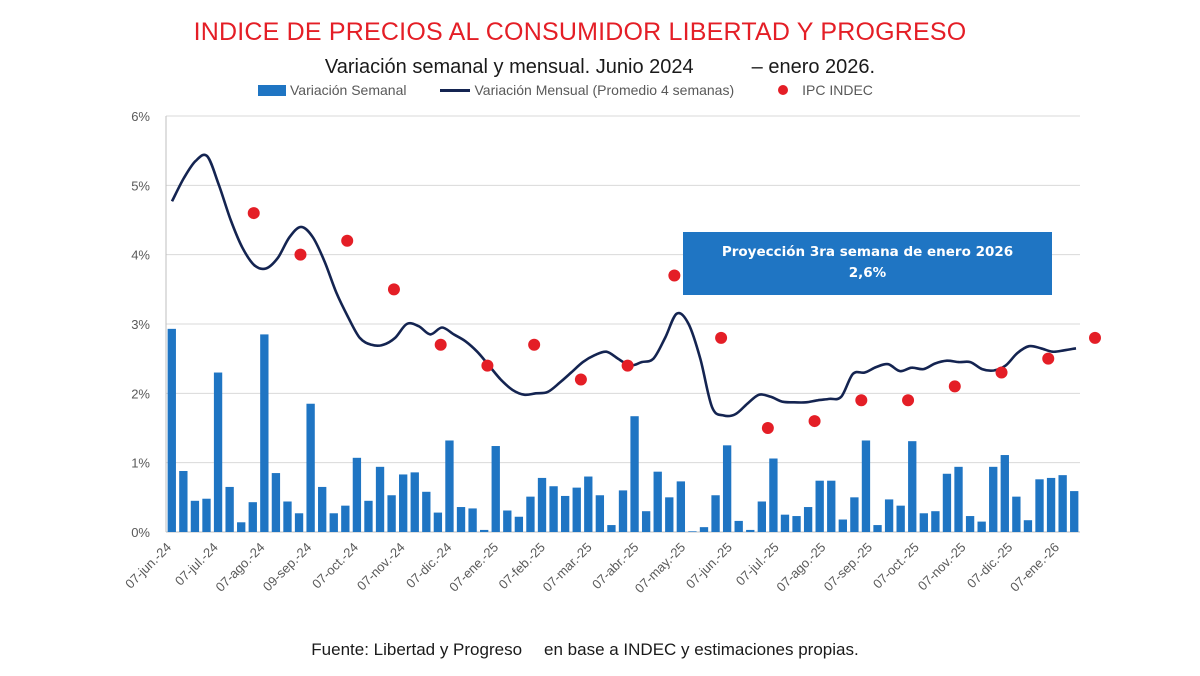  Describe the element at coordinates (140, 532) in the screenshot. I see `y-tick-label: 0%` at that location.